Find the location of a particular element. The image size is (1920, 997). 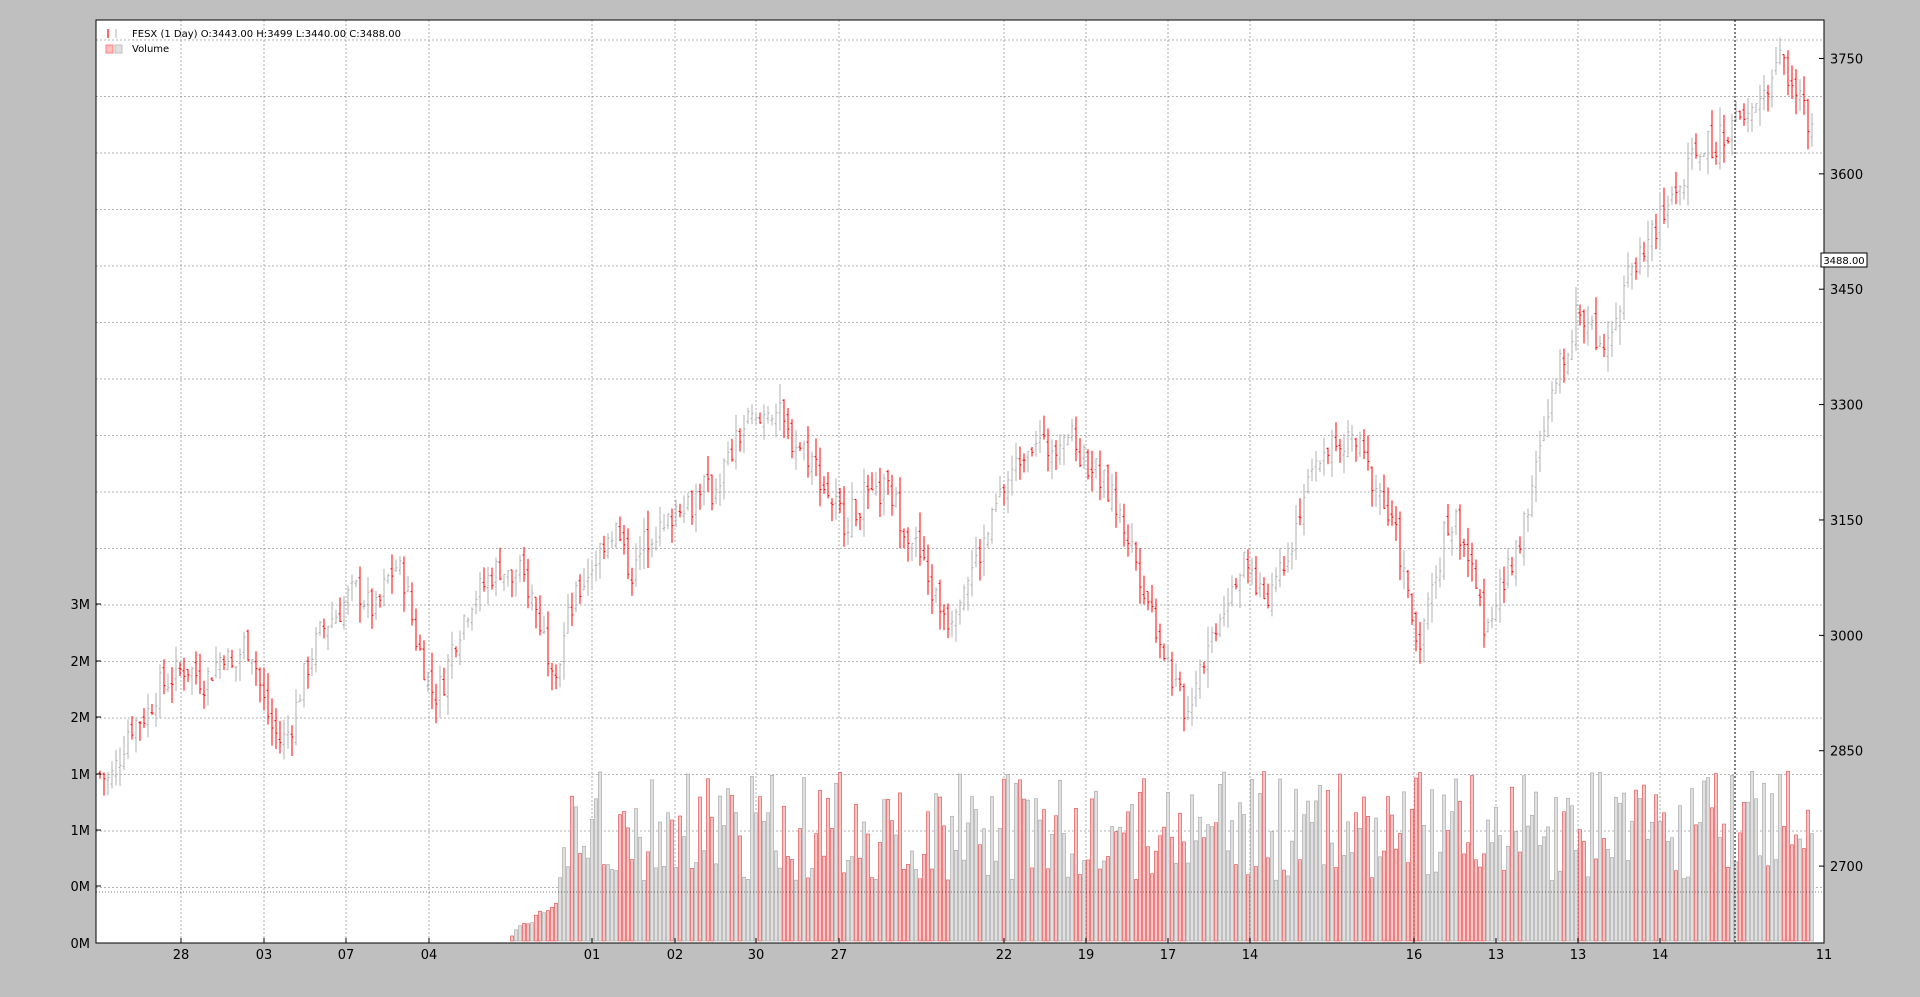

volume-tick-label: 0M is located at coordinates (81, 887).